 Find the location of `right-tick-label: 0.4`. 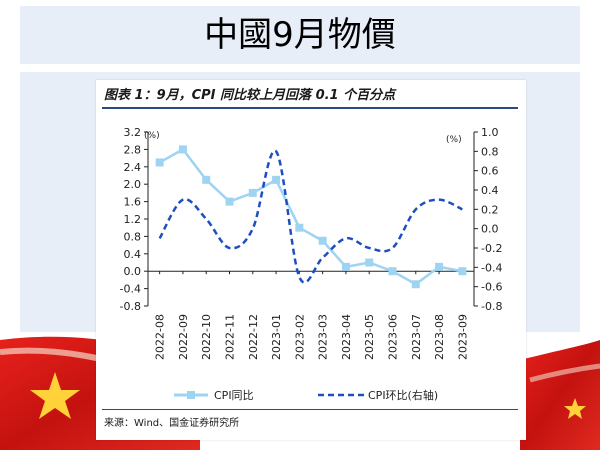

right-tick-label: 0.4 is located at coordinates (490, 190).